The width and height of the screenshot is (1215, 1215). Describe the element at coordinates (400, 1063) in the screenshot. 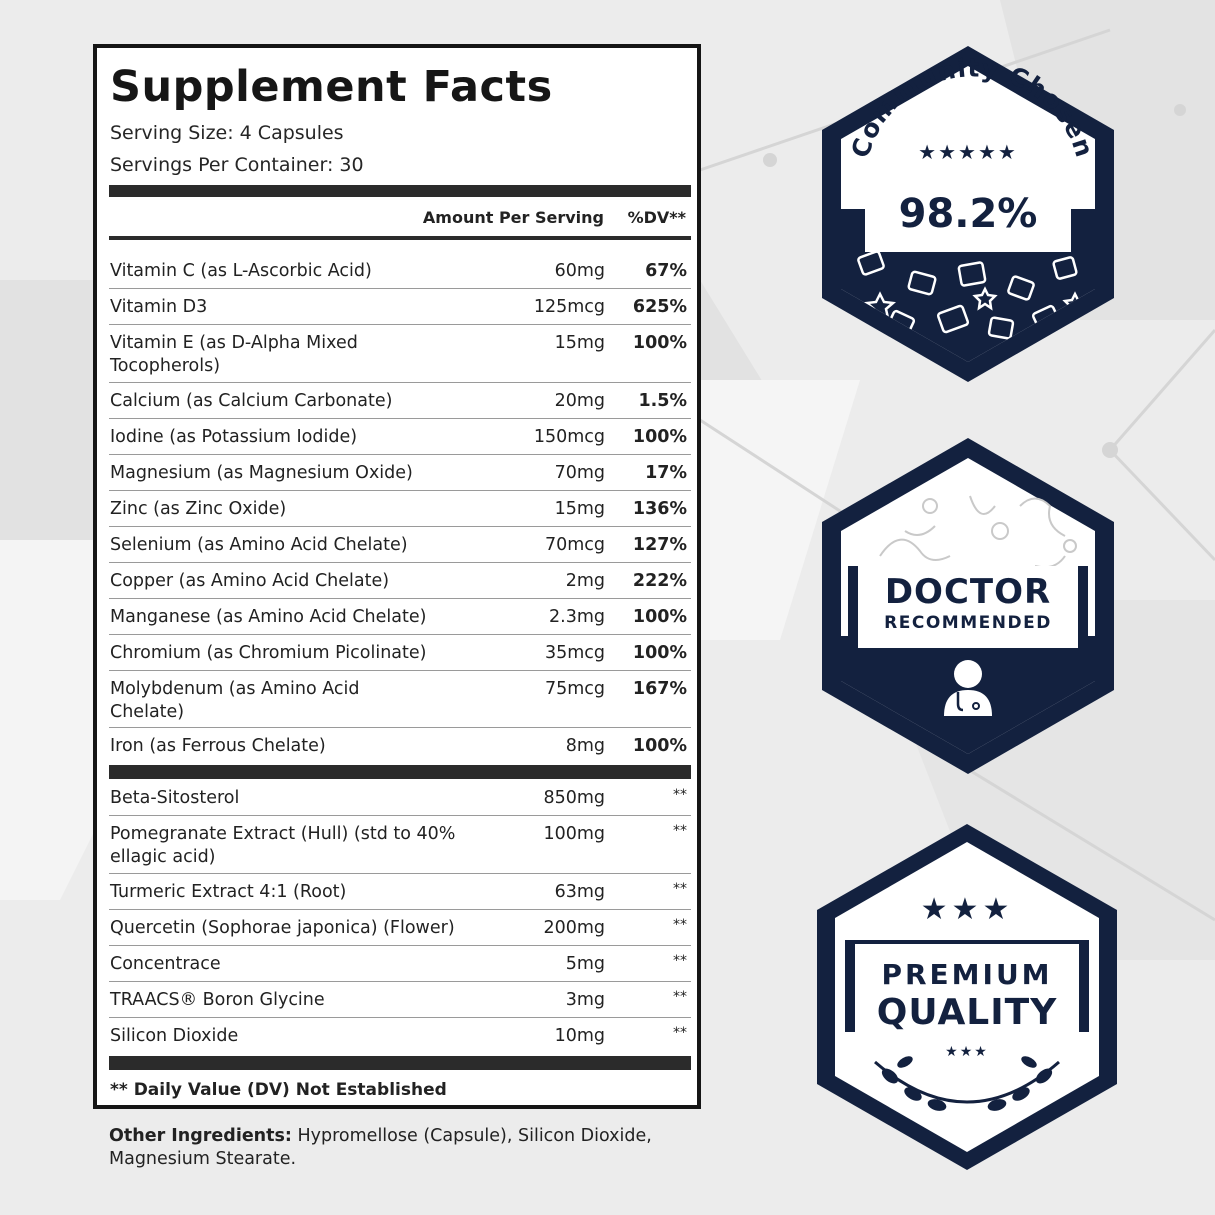

I see `divider-bar-bottom` at that location.